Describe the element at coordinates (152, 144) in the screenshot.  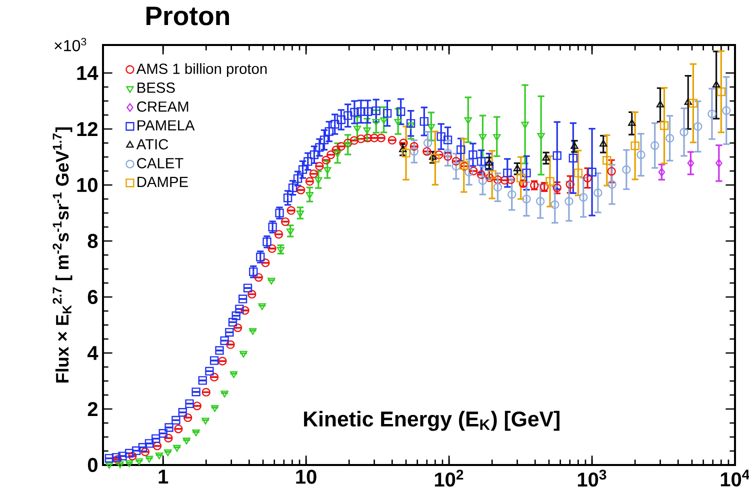
I see `legend-label: ATIC` at that location.